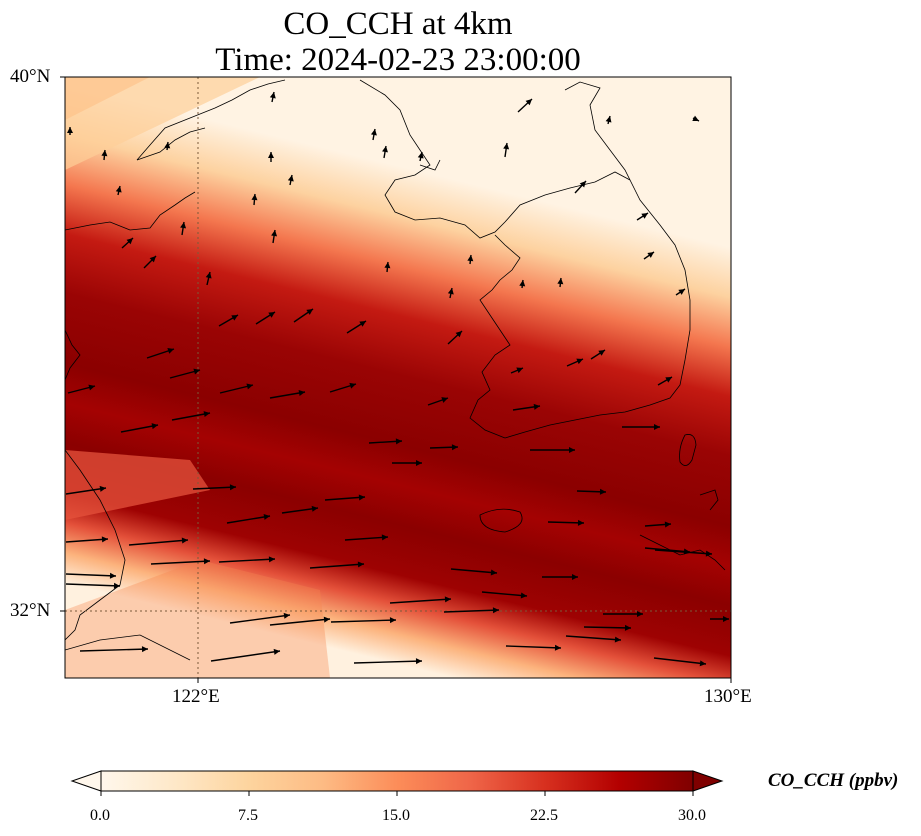 The width and height of the screenshot is (921, 836). Describe the element at coordinates (833, 780) in the screenshot. I see `colorbar-label: CO_CCH (ppbv)` at that location.